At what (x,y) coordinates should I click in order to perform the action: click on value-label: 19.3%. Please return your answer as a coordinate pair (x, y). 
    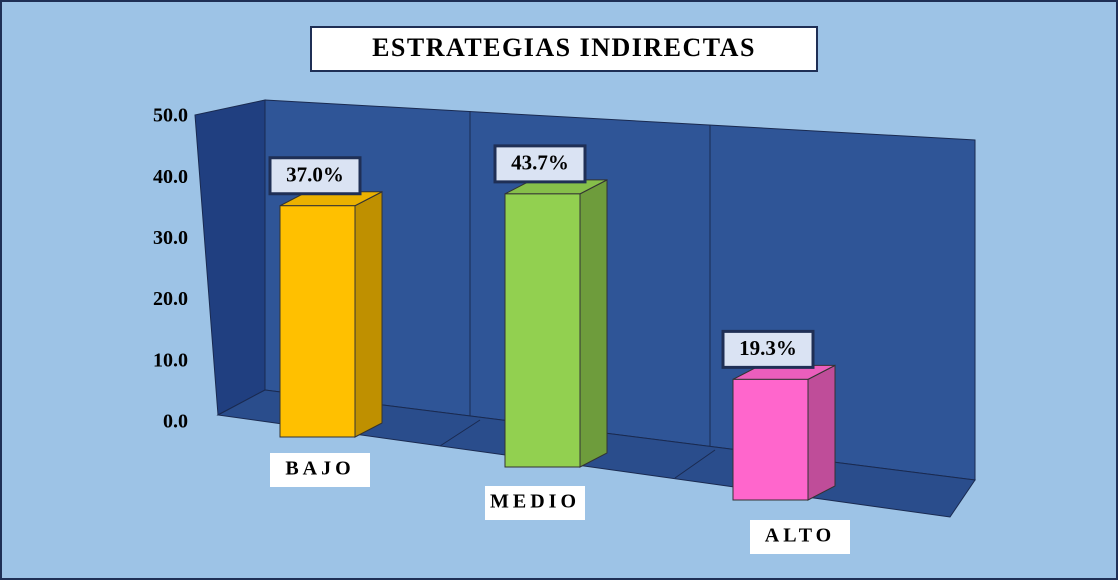
    Looking at the image, I should click on (768, 348).